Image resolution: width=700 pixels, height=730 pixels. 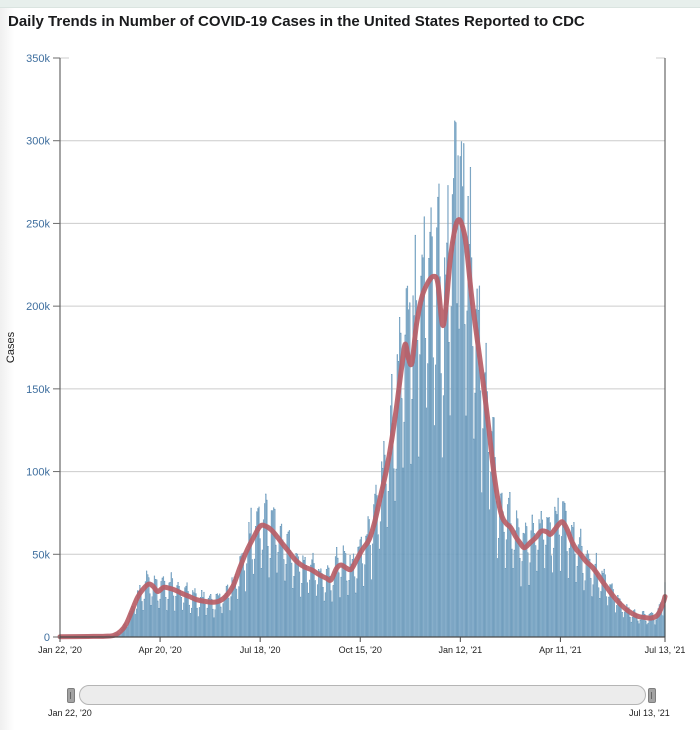 What do you see at coordinates (38, 142) in the screenshot?
I see `svg-text: 300k` at bounding box center [38, 142].